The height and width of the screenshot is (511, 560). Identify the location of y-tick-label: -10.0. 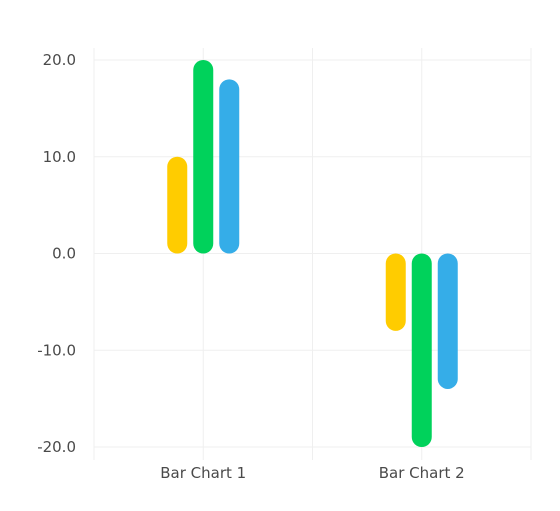
(56, 350).